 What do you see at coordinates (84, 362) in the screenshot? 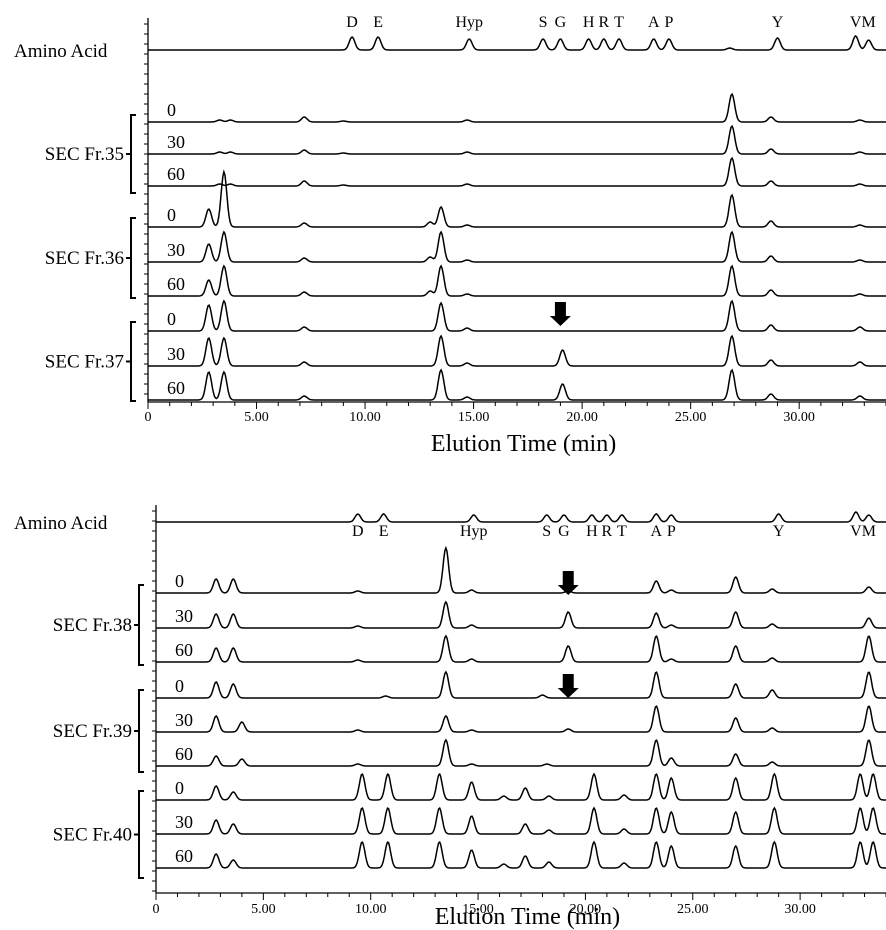
I see `group-label-sec-fr-37: SEC Fr.37` at bounding box center [84, 362].